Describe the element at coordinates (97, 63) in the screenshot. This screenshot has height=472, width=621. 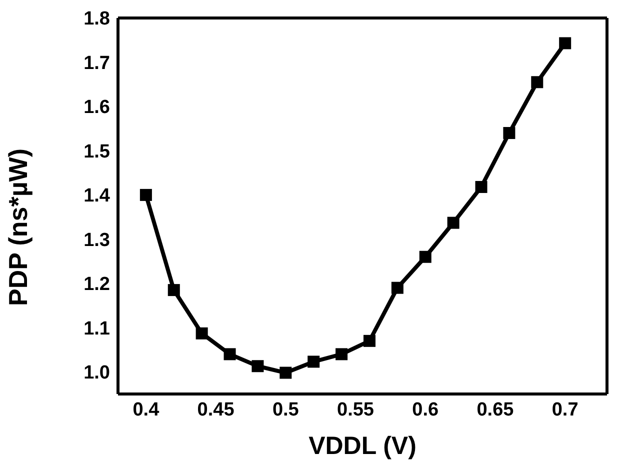
I see `y-tick-label: 1.7` at that location.